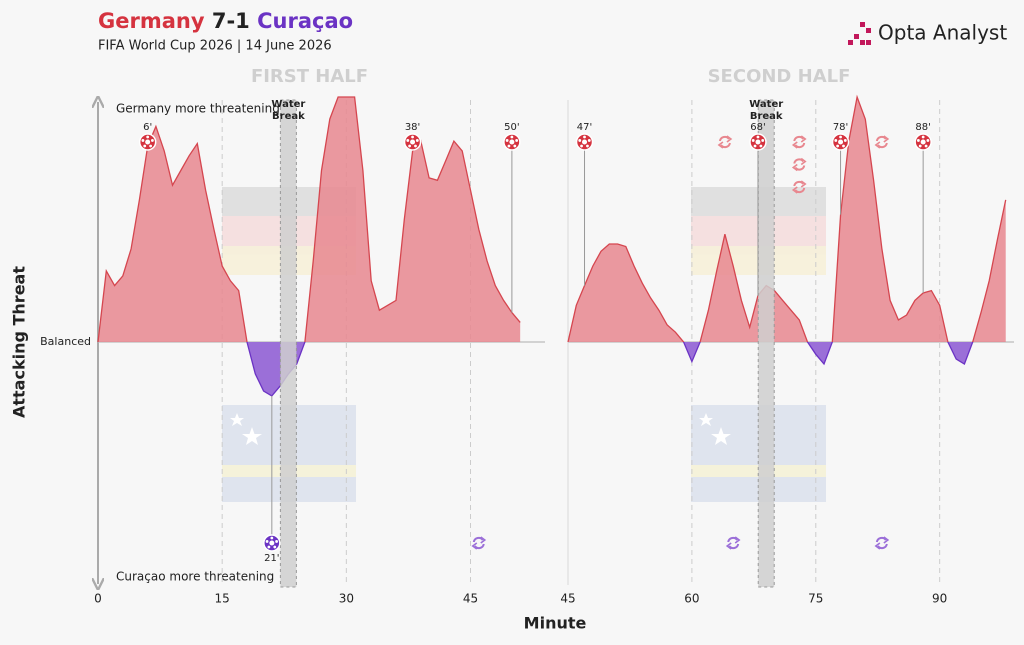 This screenshot has height=645, width=1024. What do you see at coordinates (840, 127) in the screenshot?
I see `goal-label: 78'` at bounding box center [840, 127].